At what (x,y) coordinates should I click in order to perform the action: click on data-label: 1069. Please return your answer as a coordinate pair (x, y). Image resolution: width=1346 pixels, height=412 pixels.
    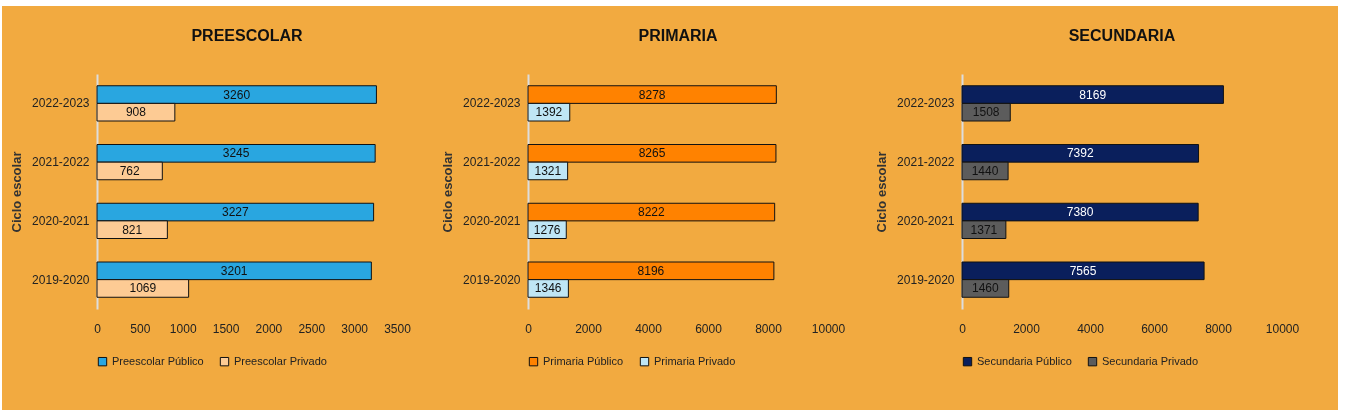
    Looking at the image, I should click on (143, 288).